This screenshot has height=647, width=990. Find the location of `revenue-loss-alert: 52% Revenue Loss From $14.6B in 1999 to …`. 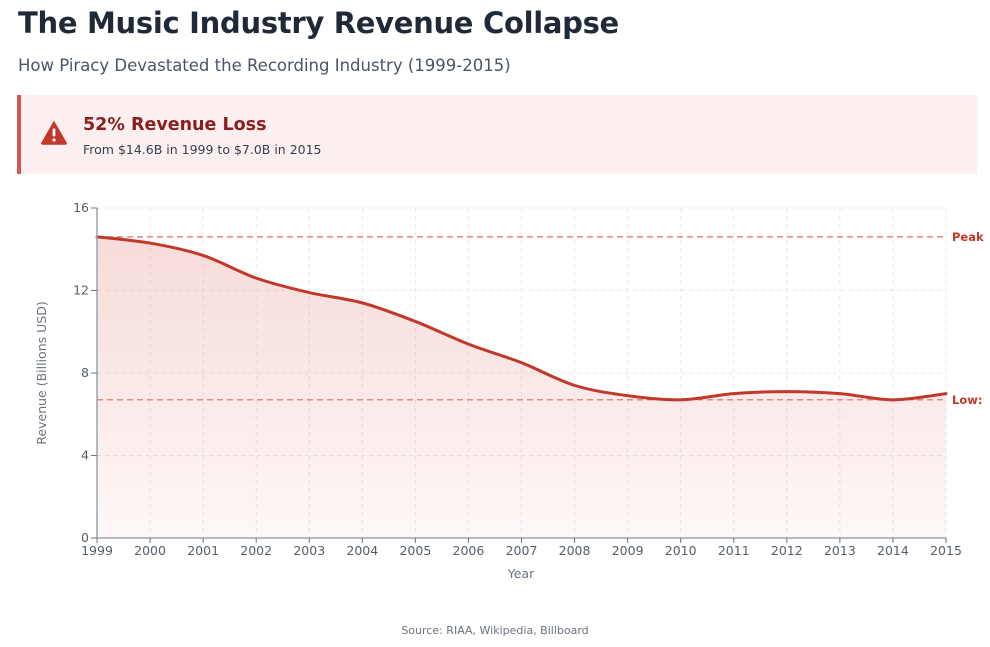

revenue-loss-alert: 52% Revenue Loss From $14.6B in 1999 to … is located at coordinates (497, 134).